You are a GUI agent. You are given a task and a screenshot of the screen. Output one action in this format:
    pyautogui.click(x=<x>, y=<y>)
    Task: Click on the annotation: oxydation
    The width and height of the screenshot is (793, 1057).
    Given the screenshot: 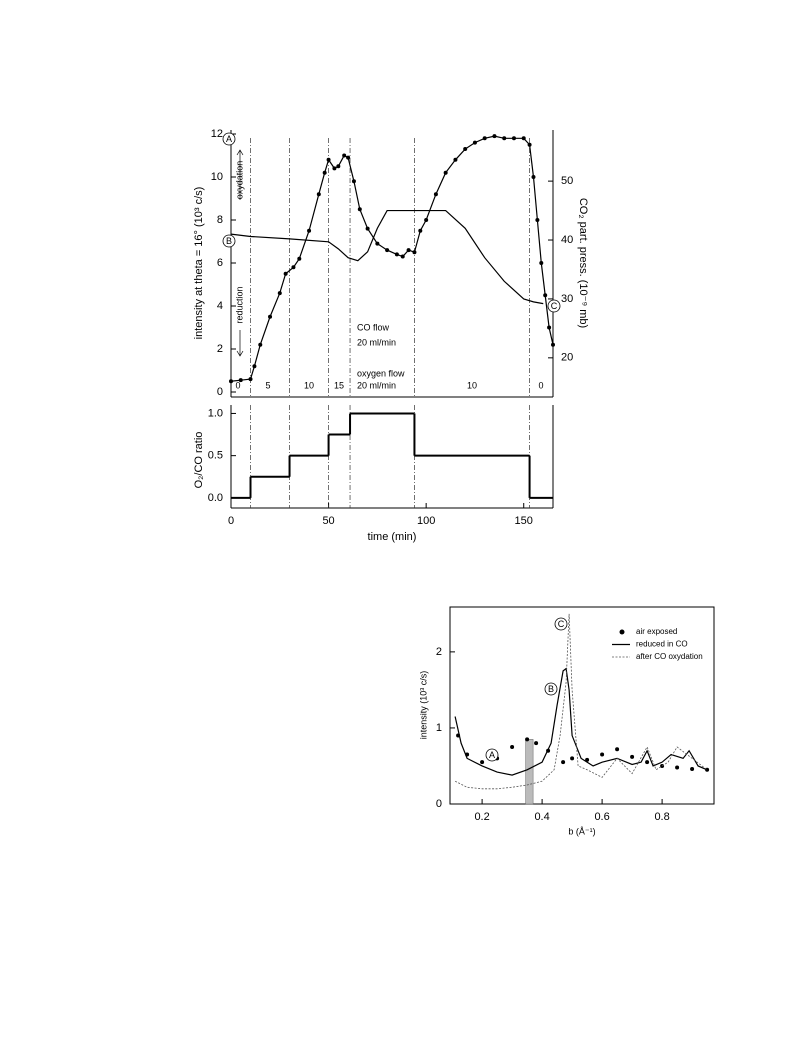 What is the action you would take?
    pyautogui.click(x=239, y=180)
    